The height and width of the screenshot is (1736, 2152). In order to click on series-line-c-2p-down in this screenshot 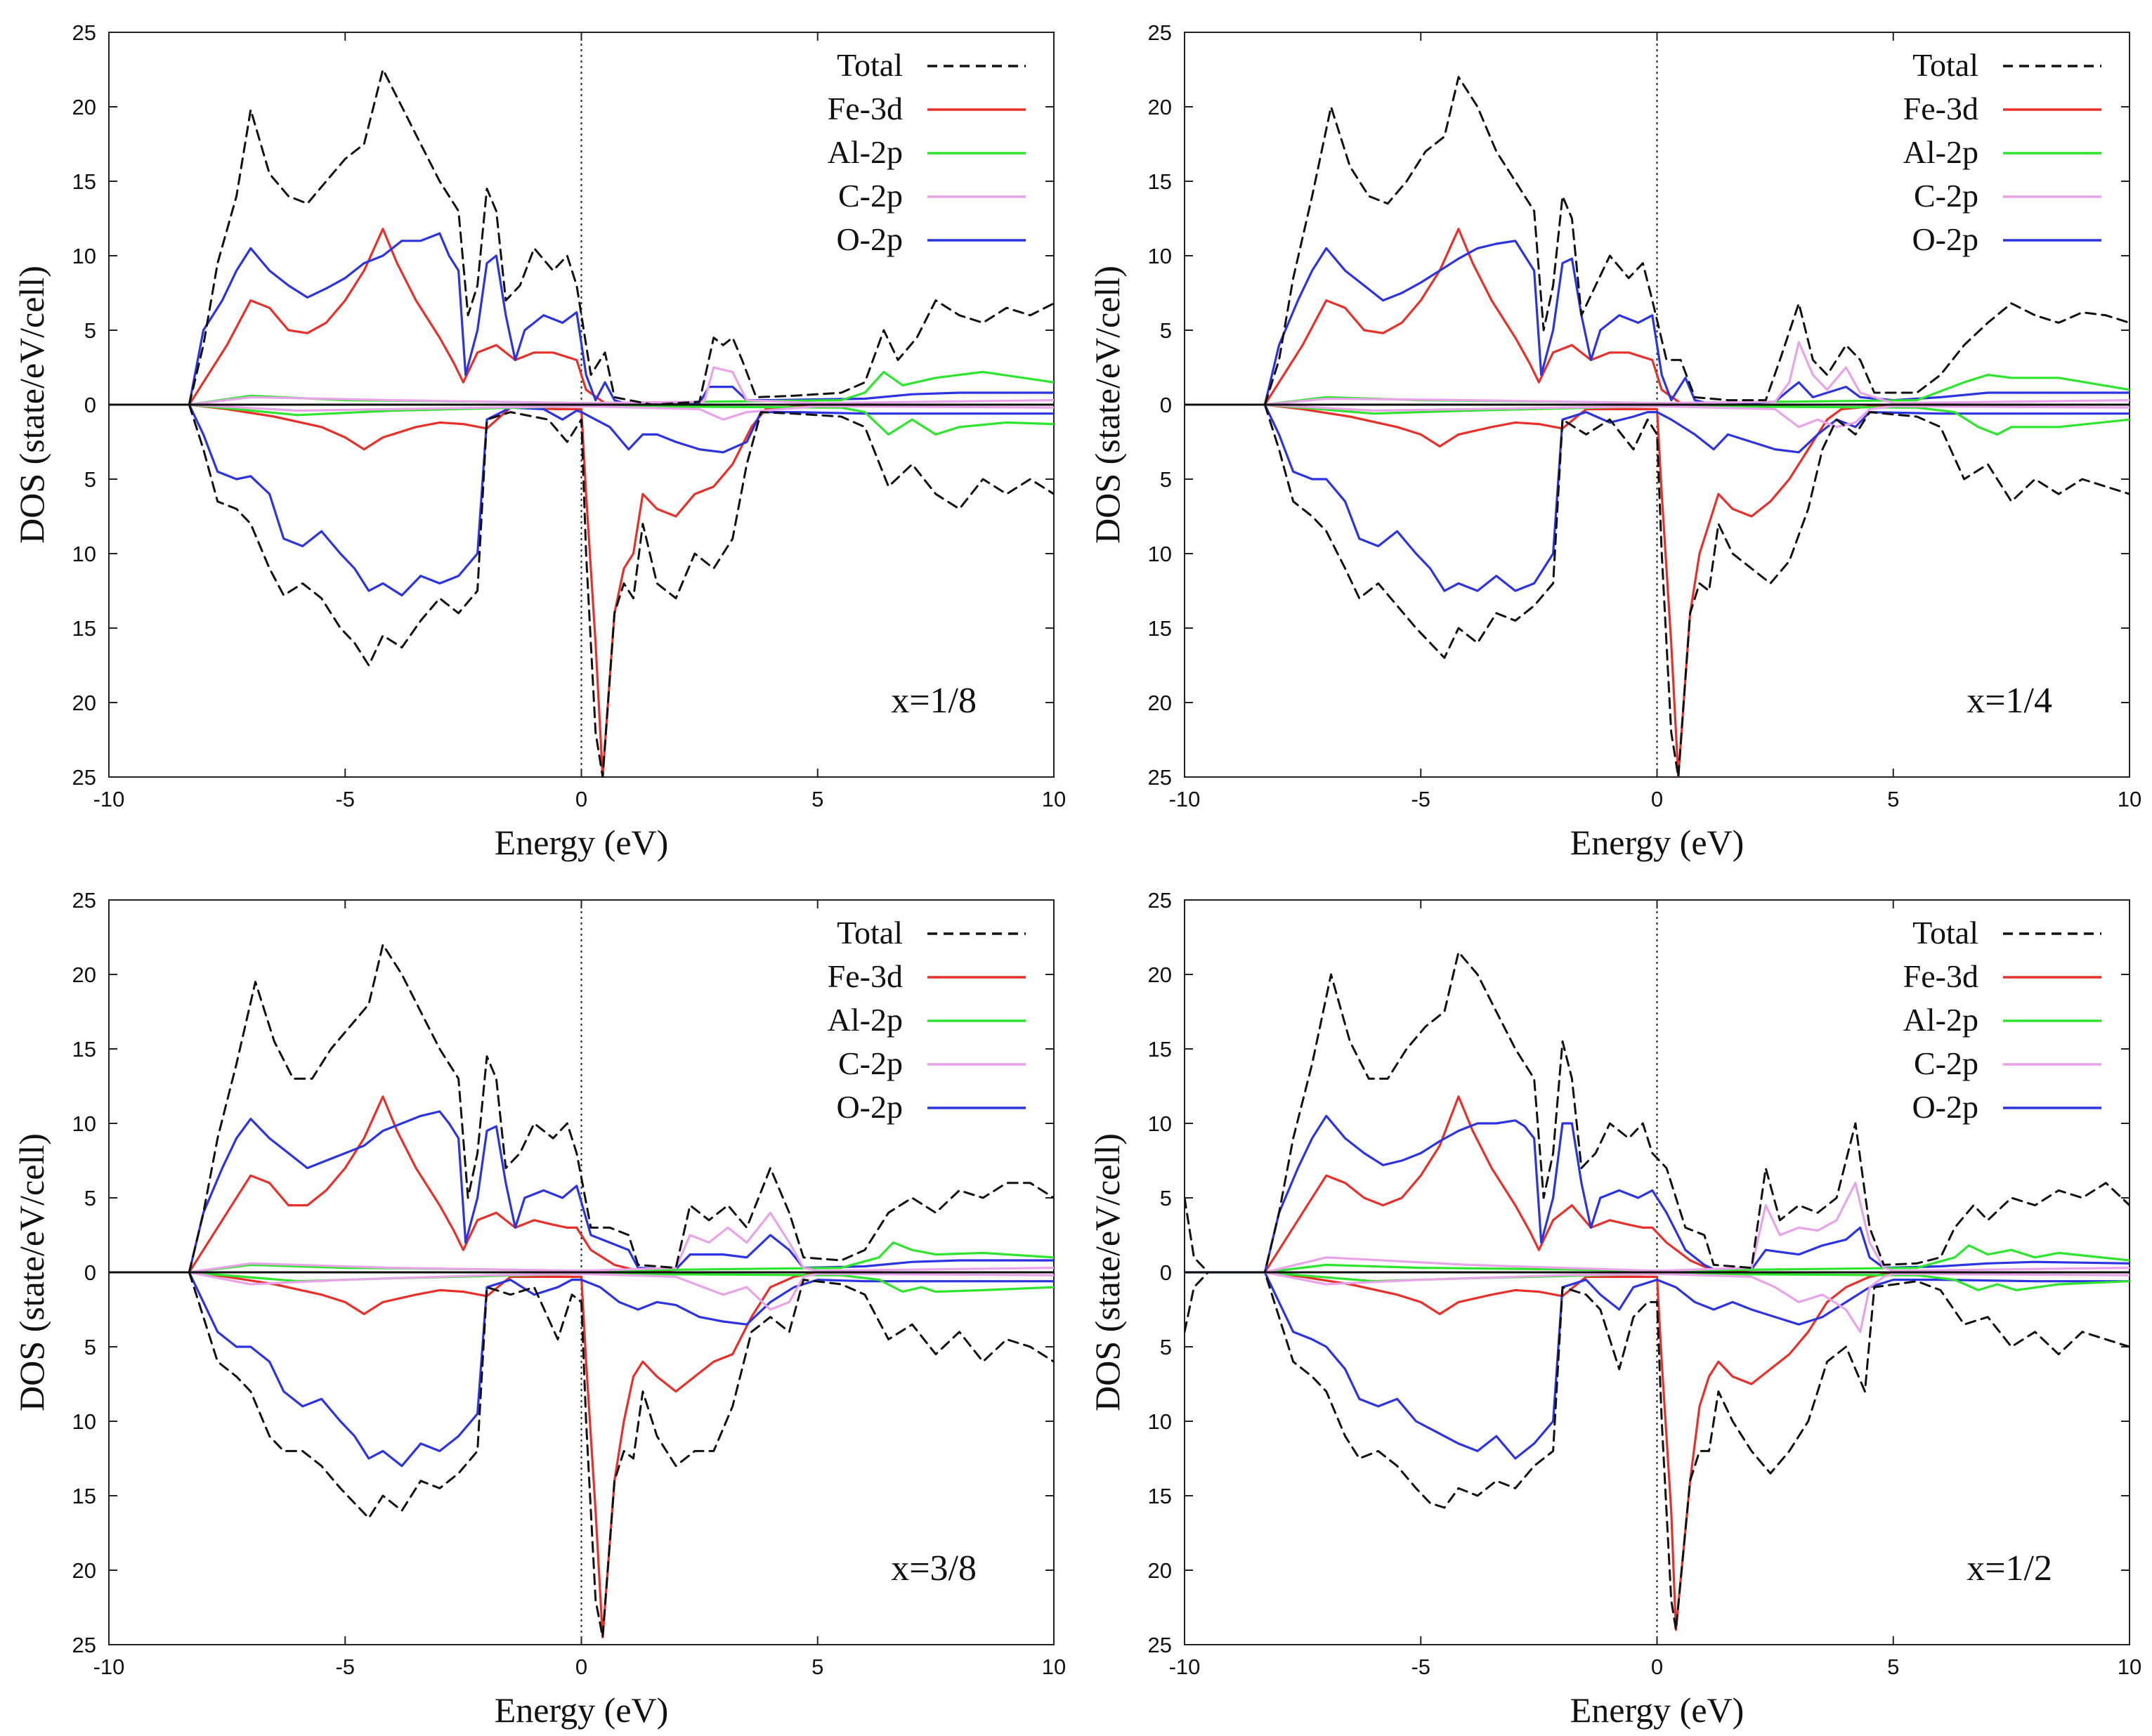, I will do `click(1696, 1302)`.